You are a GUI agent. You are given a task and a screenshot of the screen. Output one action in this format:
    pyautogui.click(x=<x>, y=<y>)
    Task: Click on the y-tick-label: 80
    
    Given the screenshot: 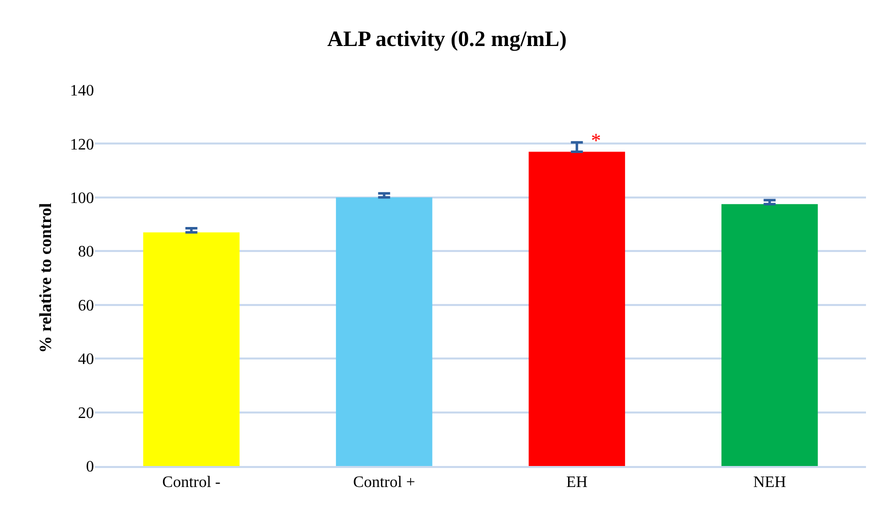 What is the action you would take?
    pyautogui.click(x=86, y=252)
    